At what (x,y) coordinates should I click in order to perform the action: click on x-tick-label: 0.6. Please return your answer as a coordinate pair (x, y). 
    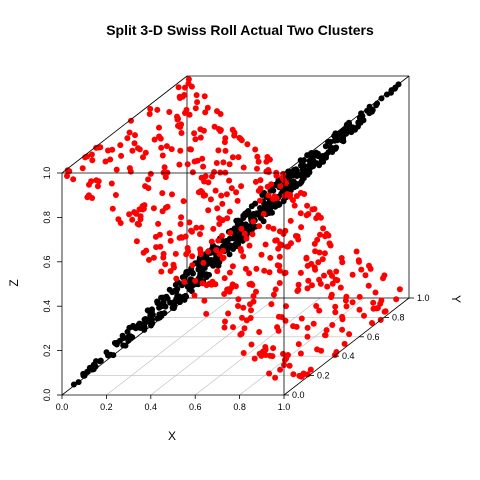
    Looking at the image, I should click on (195, 407).